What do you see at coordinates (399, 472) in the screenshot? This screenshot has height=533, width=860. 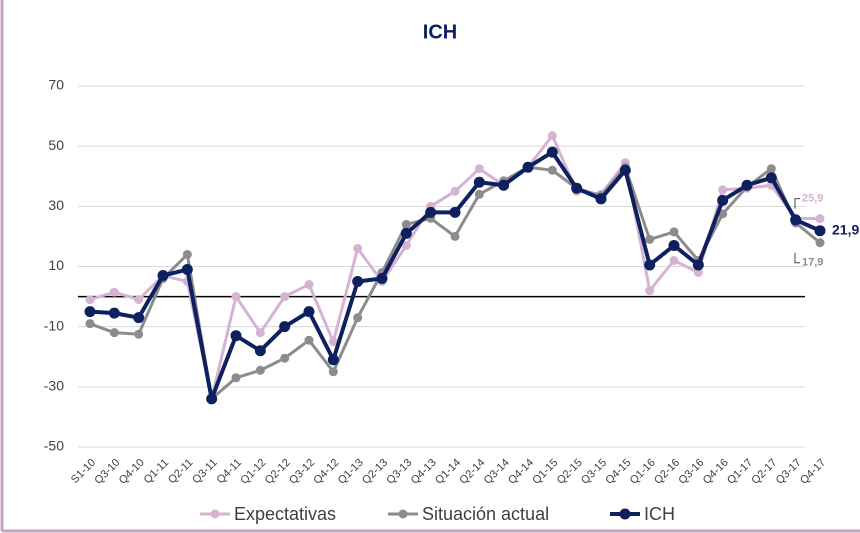 I see `x-tick-label: Q3-13` at bounding box center [399, 472].